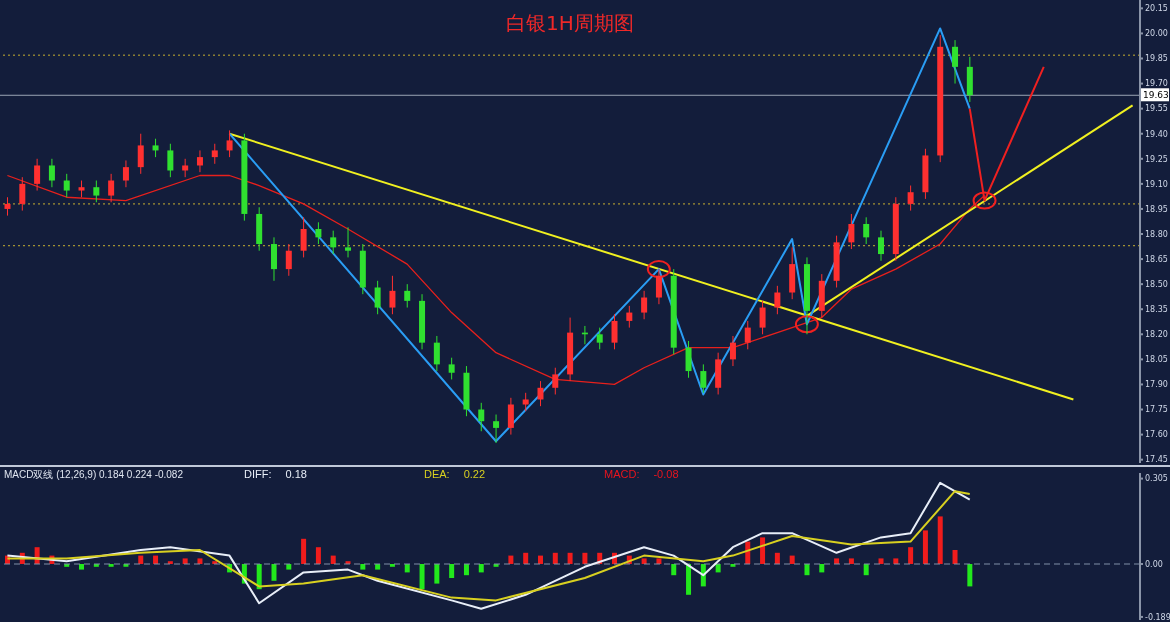  I want to click on y-tick-label: 20.00, so click(1156, 34).